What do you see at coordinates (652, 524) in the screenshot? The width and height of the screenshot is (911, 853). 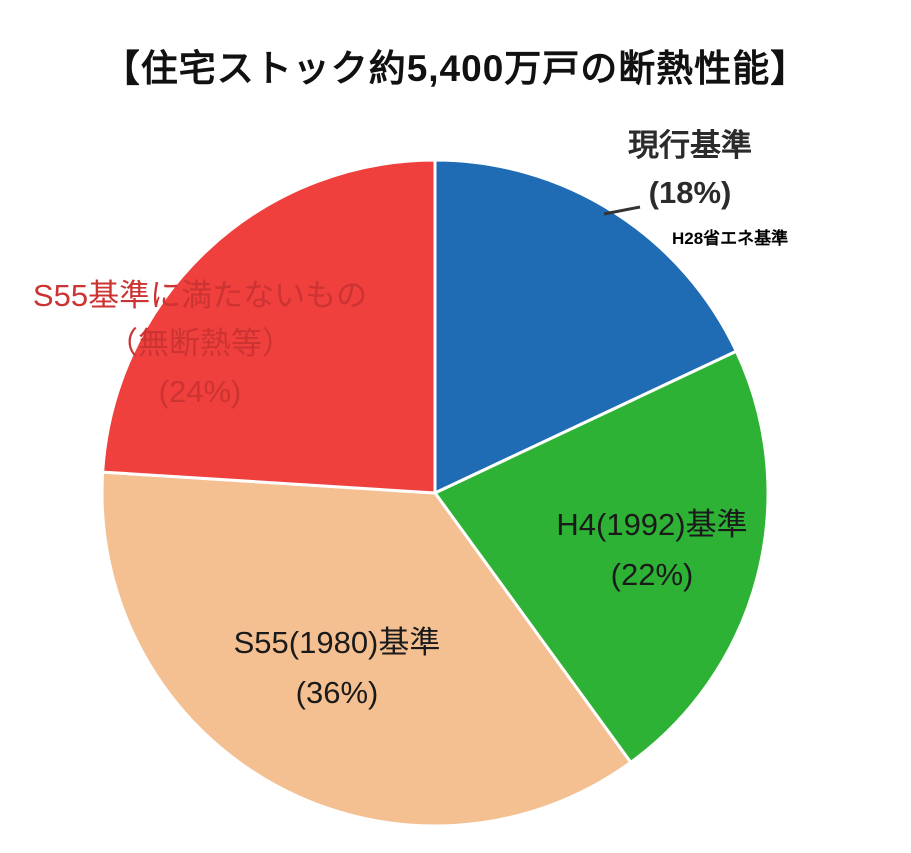 I see `label-h4-standard-name: H4(1992)基準` at bounding box center [652, 524].